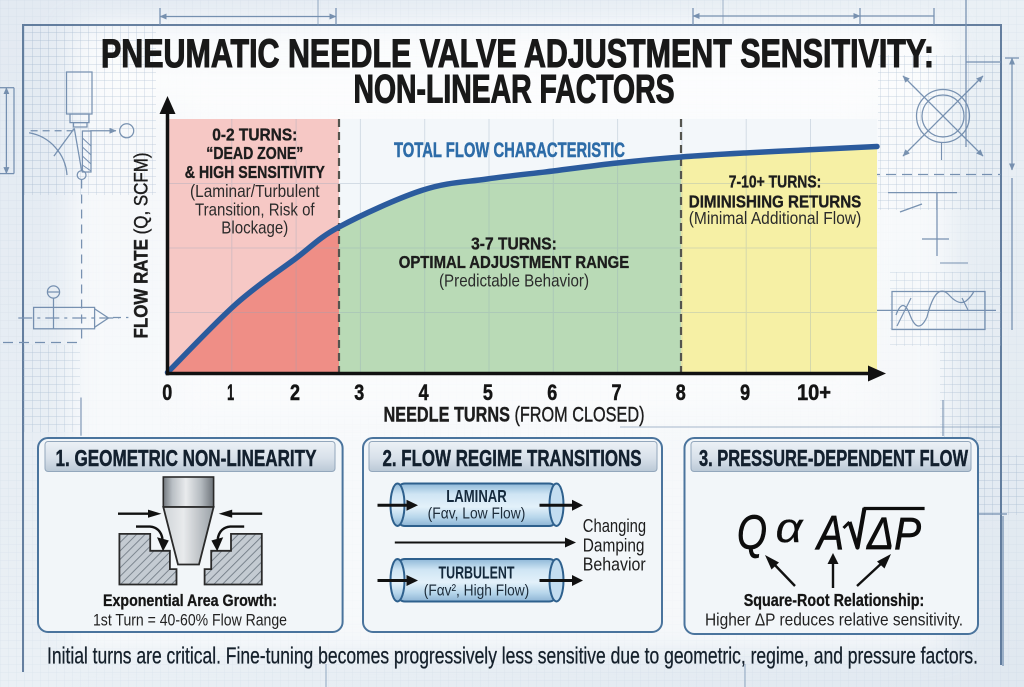 This screenshot has width=1024, height=687. I want to click on svg-text: 9, so click(745, 392).